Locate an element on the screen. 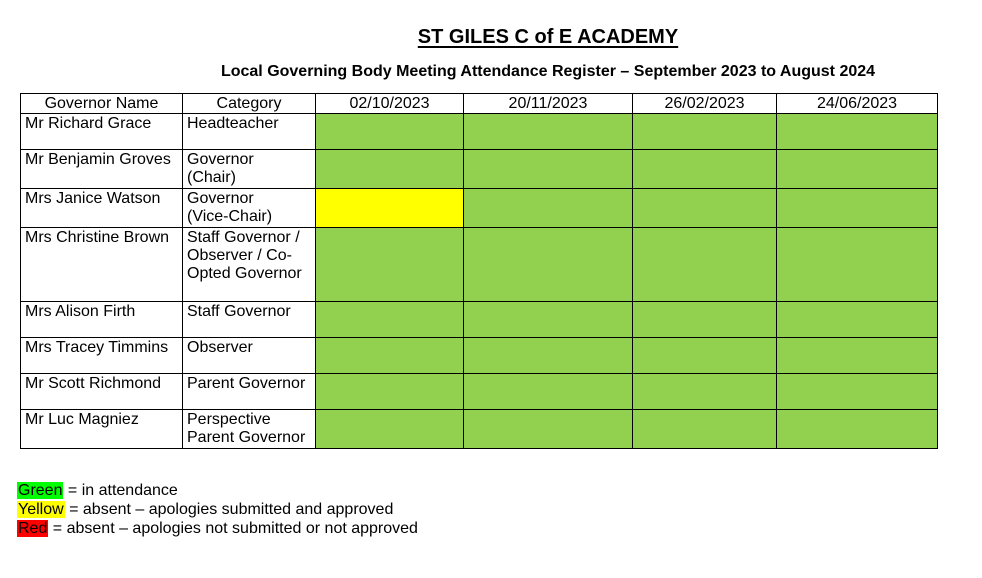 This screenshot has height=578, width=982. table-row: Mrs Tracey Timmins Observer is located at coordinates (479, 355).